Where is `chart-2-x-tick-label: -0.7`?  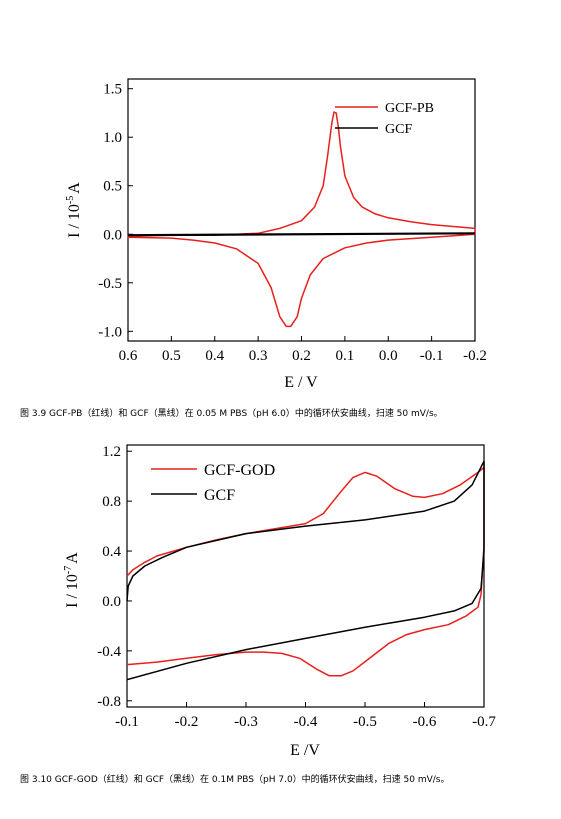
chart-2-x-tick-label: -0.7 is located at coordinates (484, 722).